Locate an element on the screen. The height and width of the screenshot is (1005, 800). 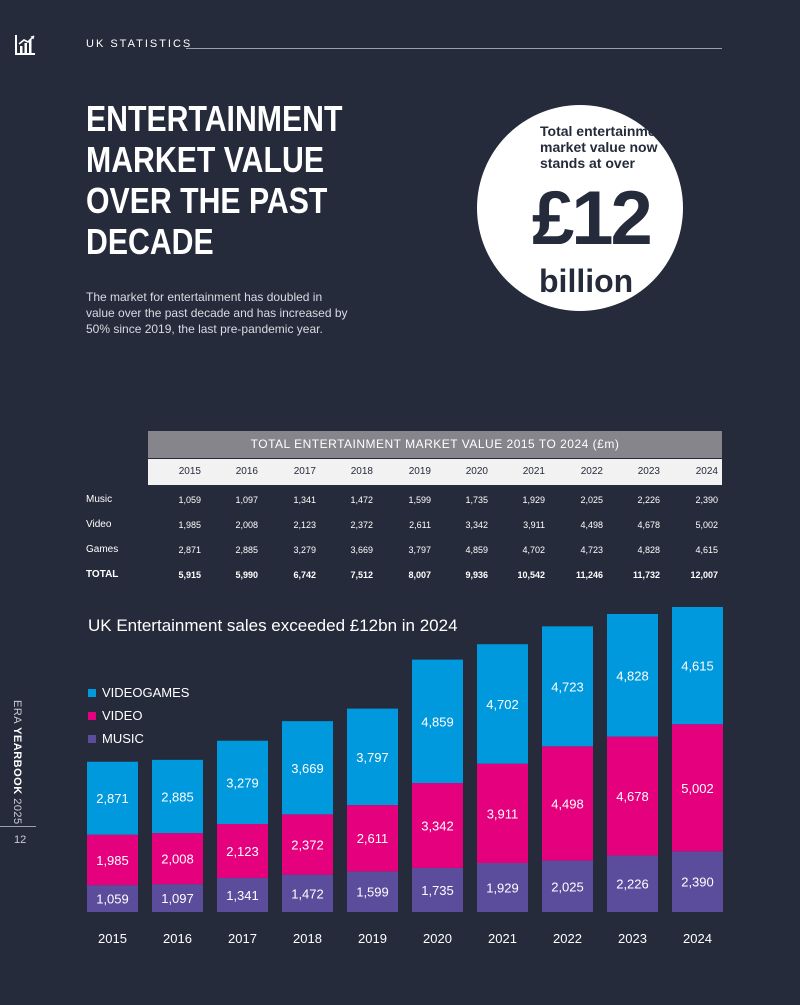
table-cell: 5,002 is located at coordinates (706, 525).